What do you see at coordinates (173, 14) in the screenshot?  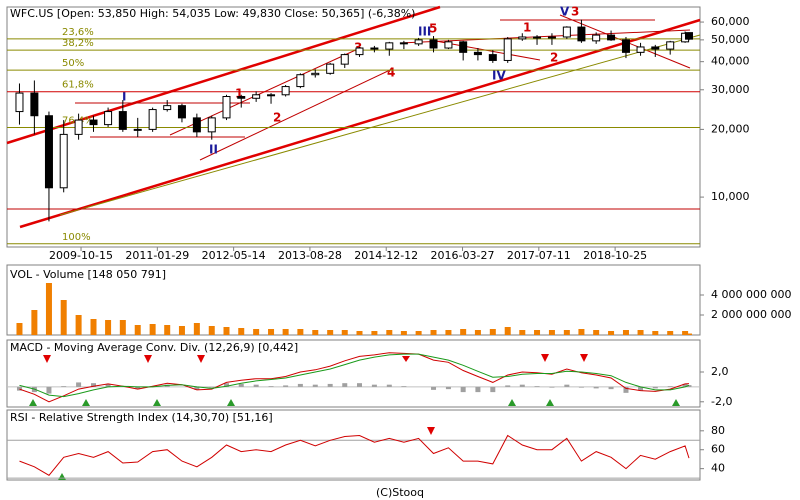 I see `title-bg` at bounding box center [173, 14].